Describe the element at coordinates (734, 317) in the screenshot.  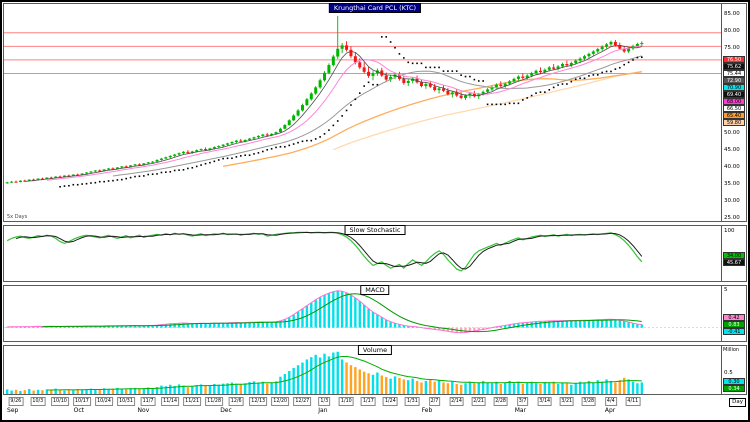
I see `value-box: 0.42` at that location.